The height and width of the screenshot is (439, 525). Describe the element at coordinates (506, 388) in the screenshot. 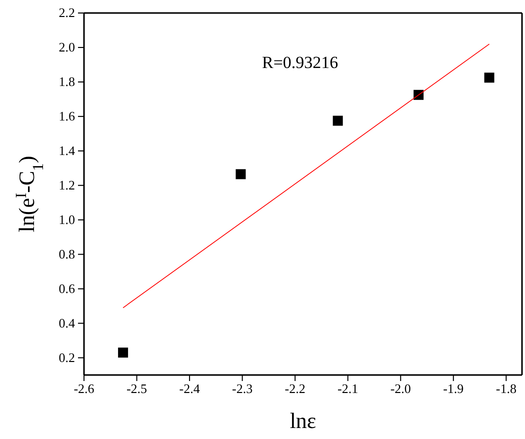

I see `x-tick-label: -1.8` at that location.